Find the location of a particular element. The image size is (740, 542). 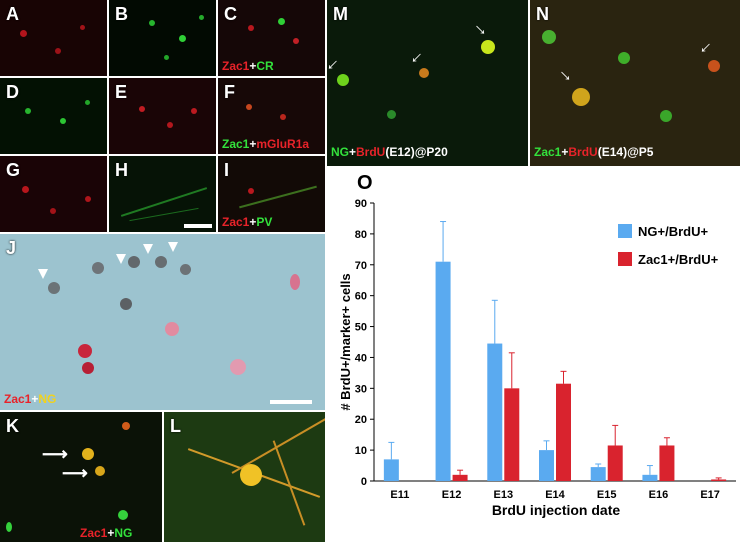

caption-k: Zac1+NG is located at coordinates (106, 533).